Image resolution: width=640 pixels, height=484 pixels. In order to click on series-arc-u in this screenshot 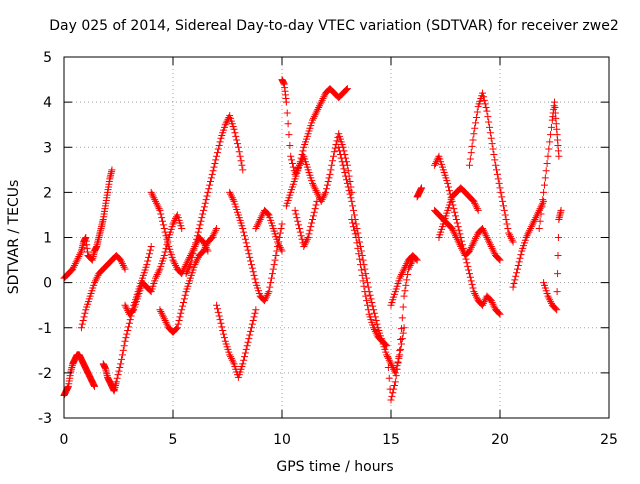, I will do `click(458, 212)`.